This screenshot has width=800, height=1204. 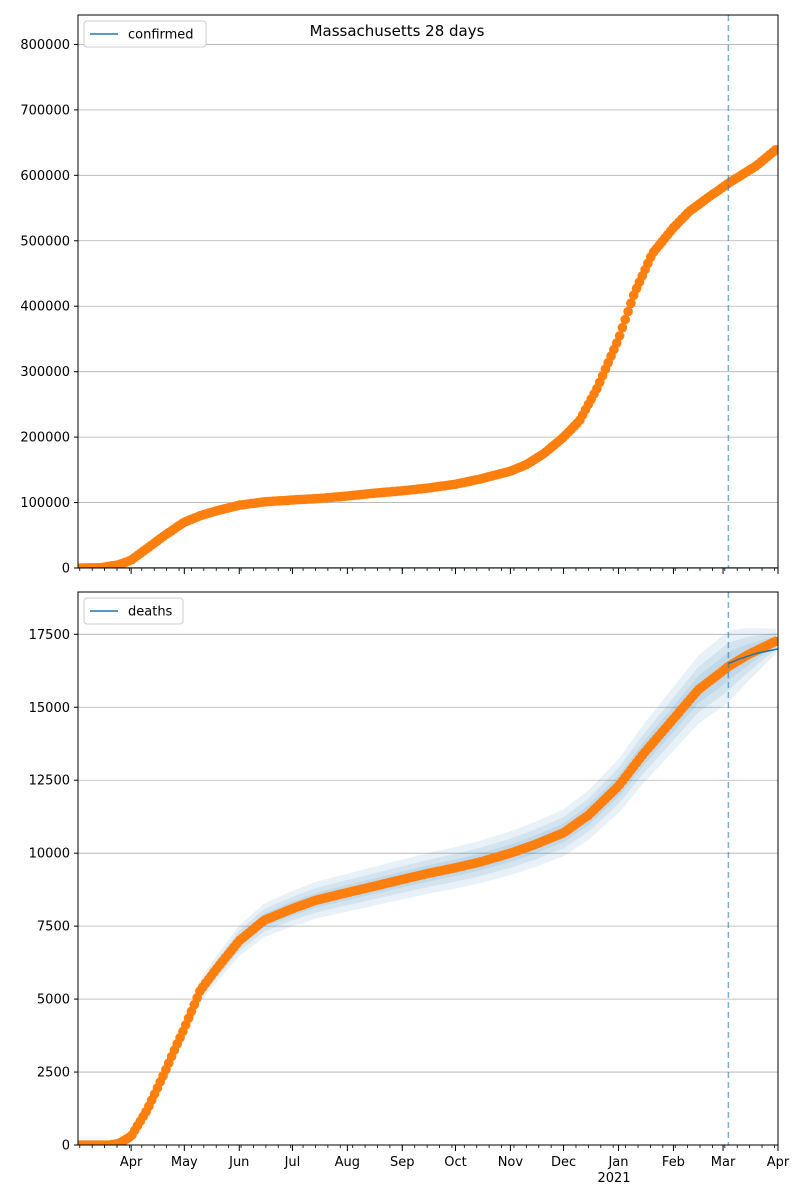 What do you see at coordinates (613, 1178) in the screenshot?
I see `year-tick-label: 2021` at bounding box center [613, 1178].